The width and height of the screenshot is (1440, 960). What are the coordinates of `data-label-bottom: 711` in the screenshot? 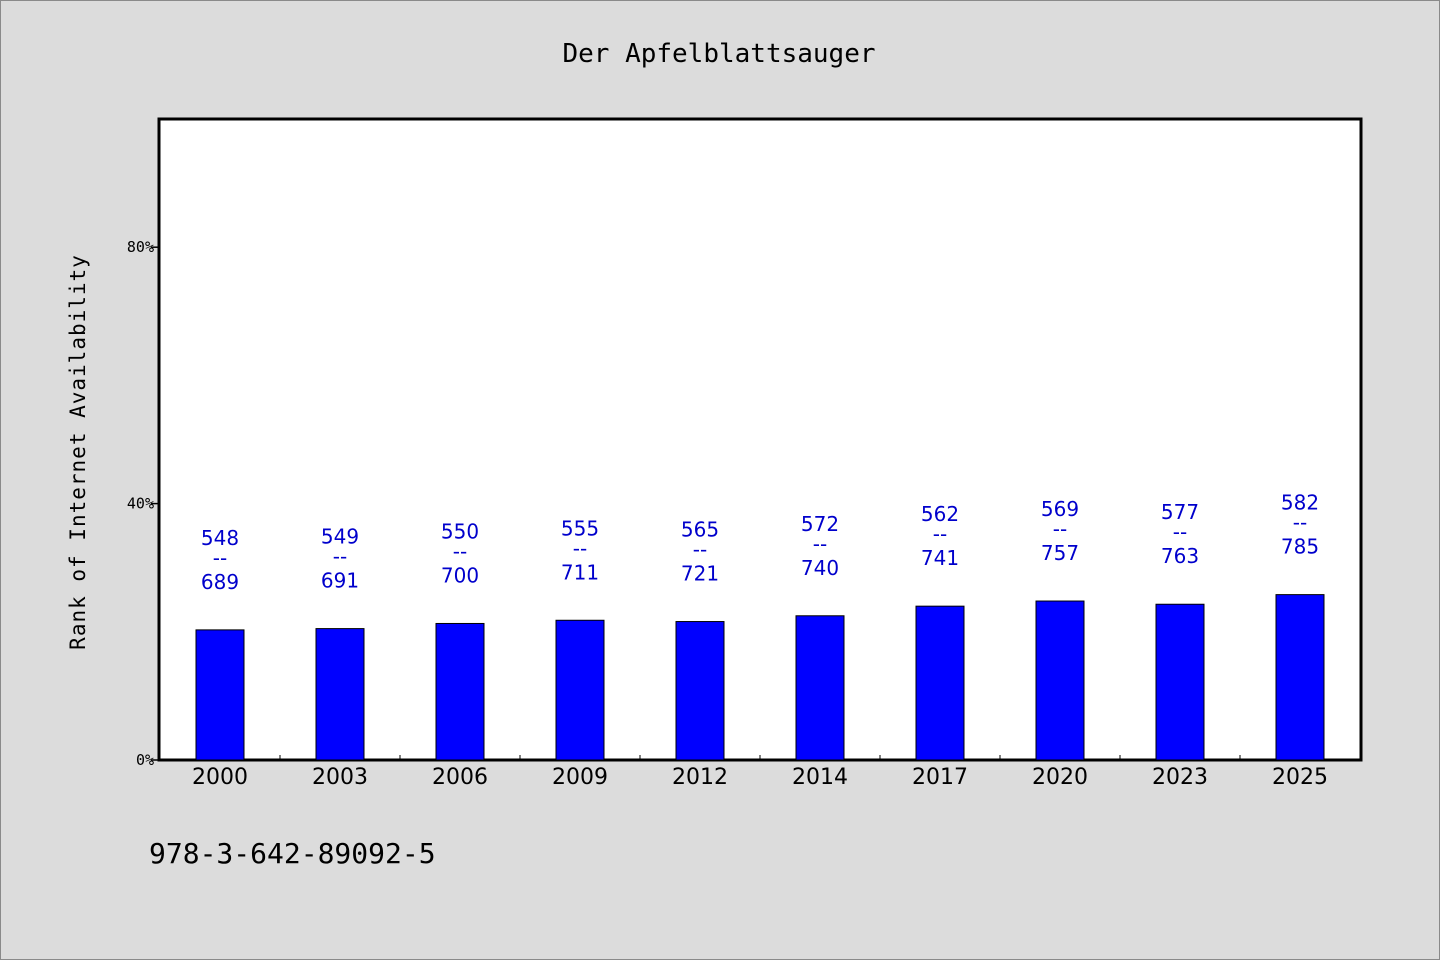 It's located at (580, 572).